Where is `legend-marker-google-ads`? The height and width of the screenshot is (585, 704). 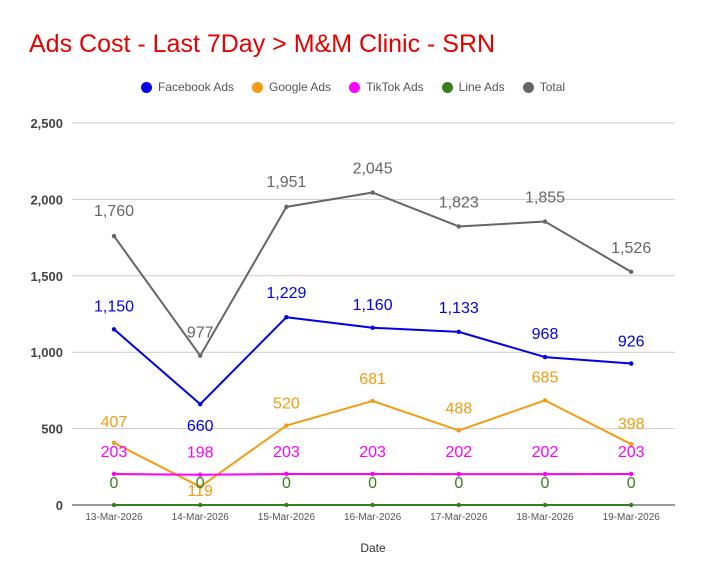
legend-marker-google-ads is located at coordinates (258, 87).